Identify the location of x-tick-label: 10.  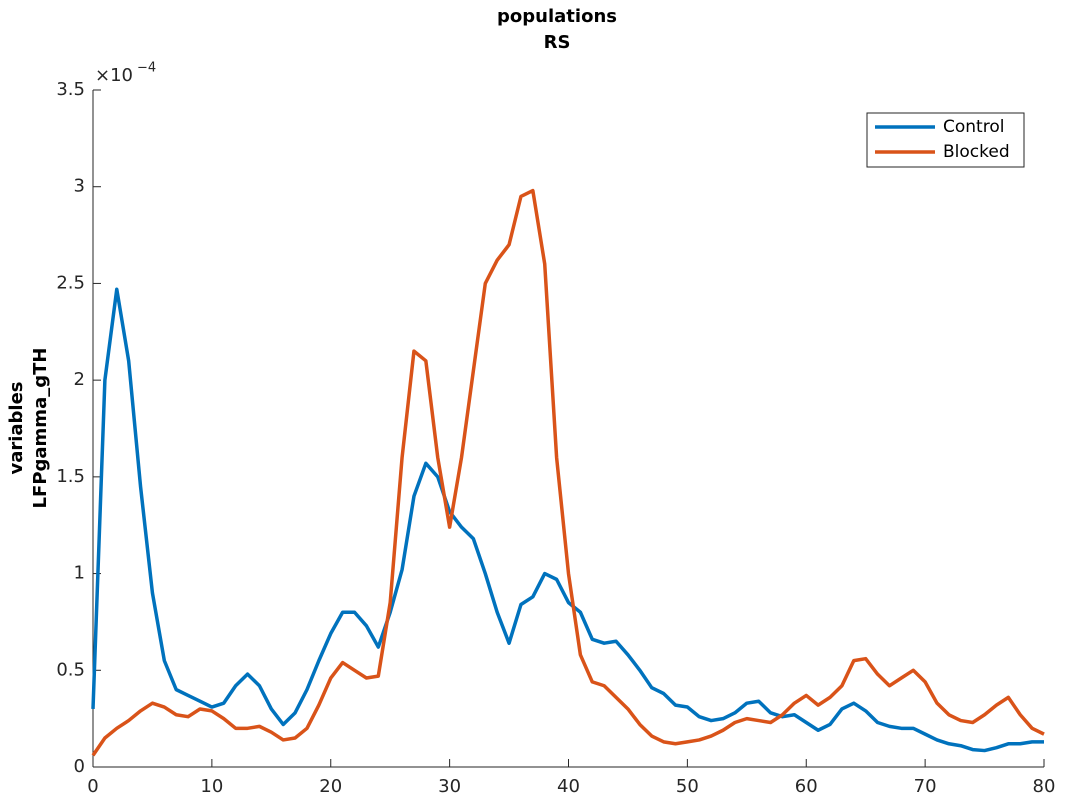
(211, 786).